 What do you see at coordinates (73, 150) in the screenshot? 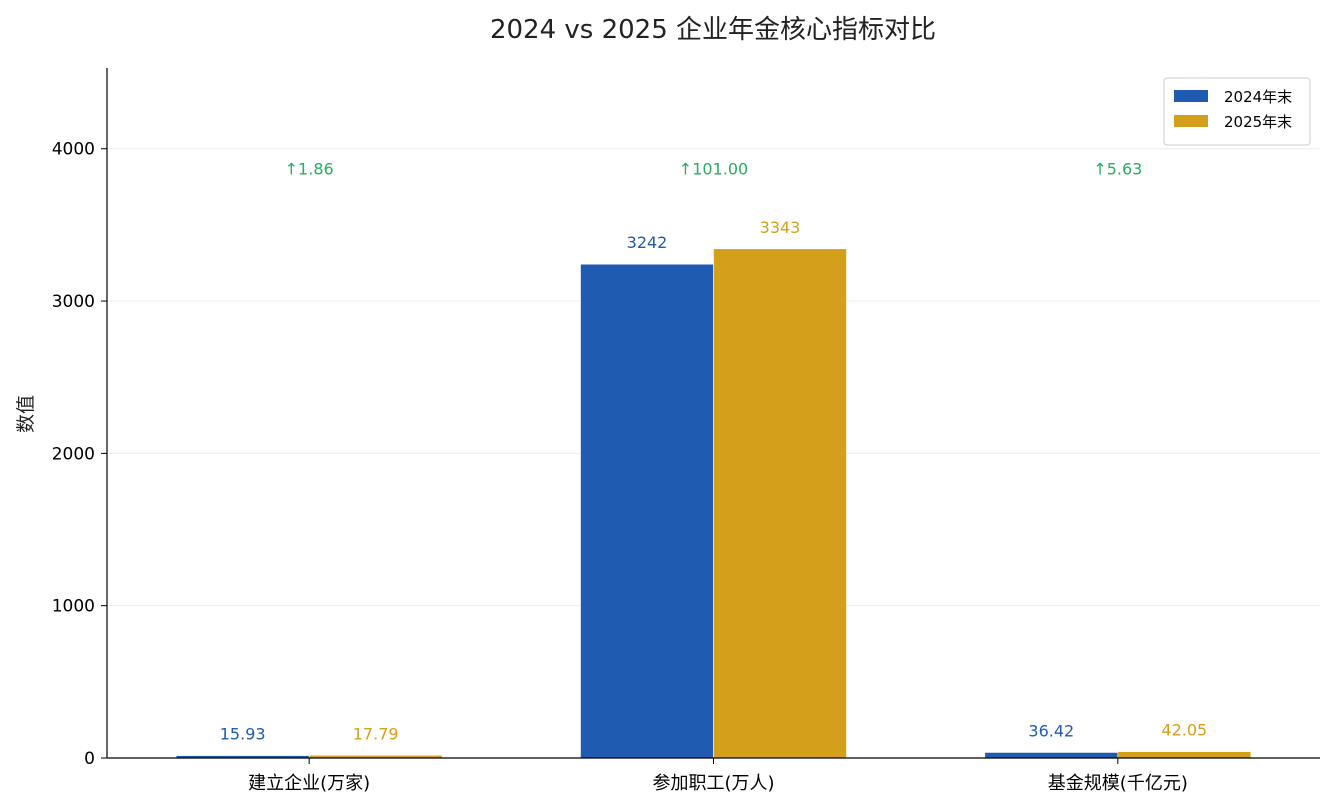
I see `y-tick-label: 4000` at bounding box center [73, 150].